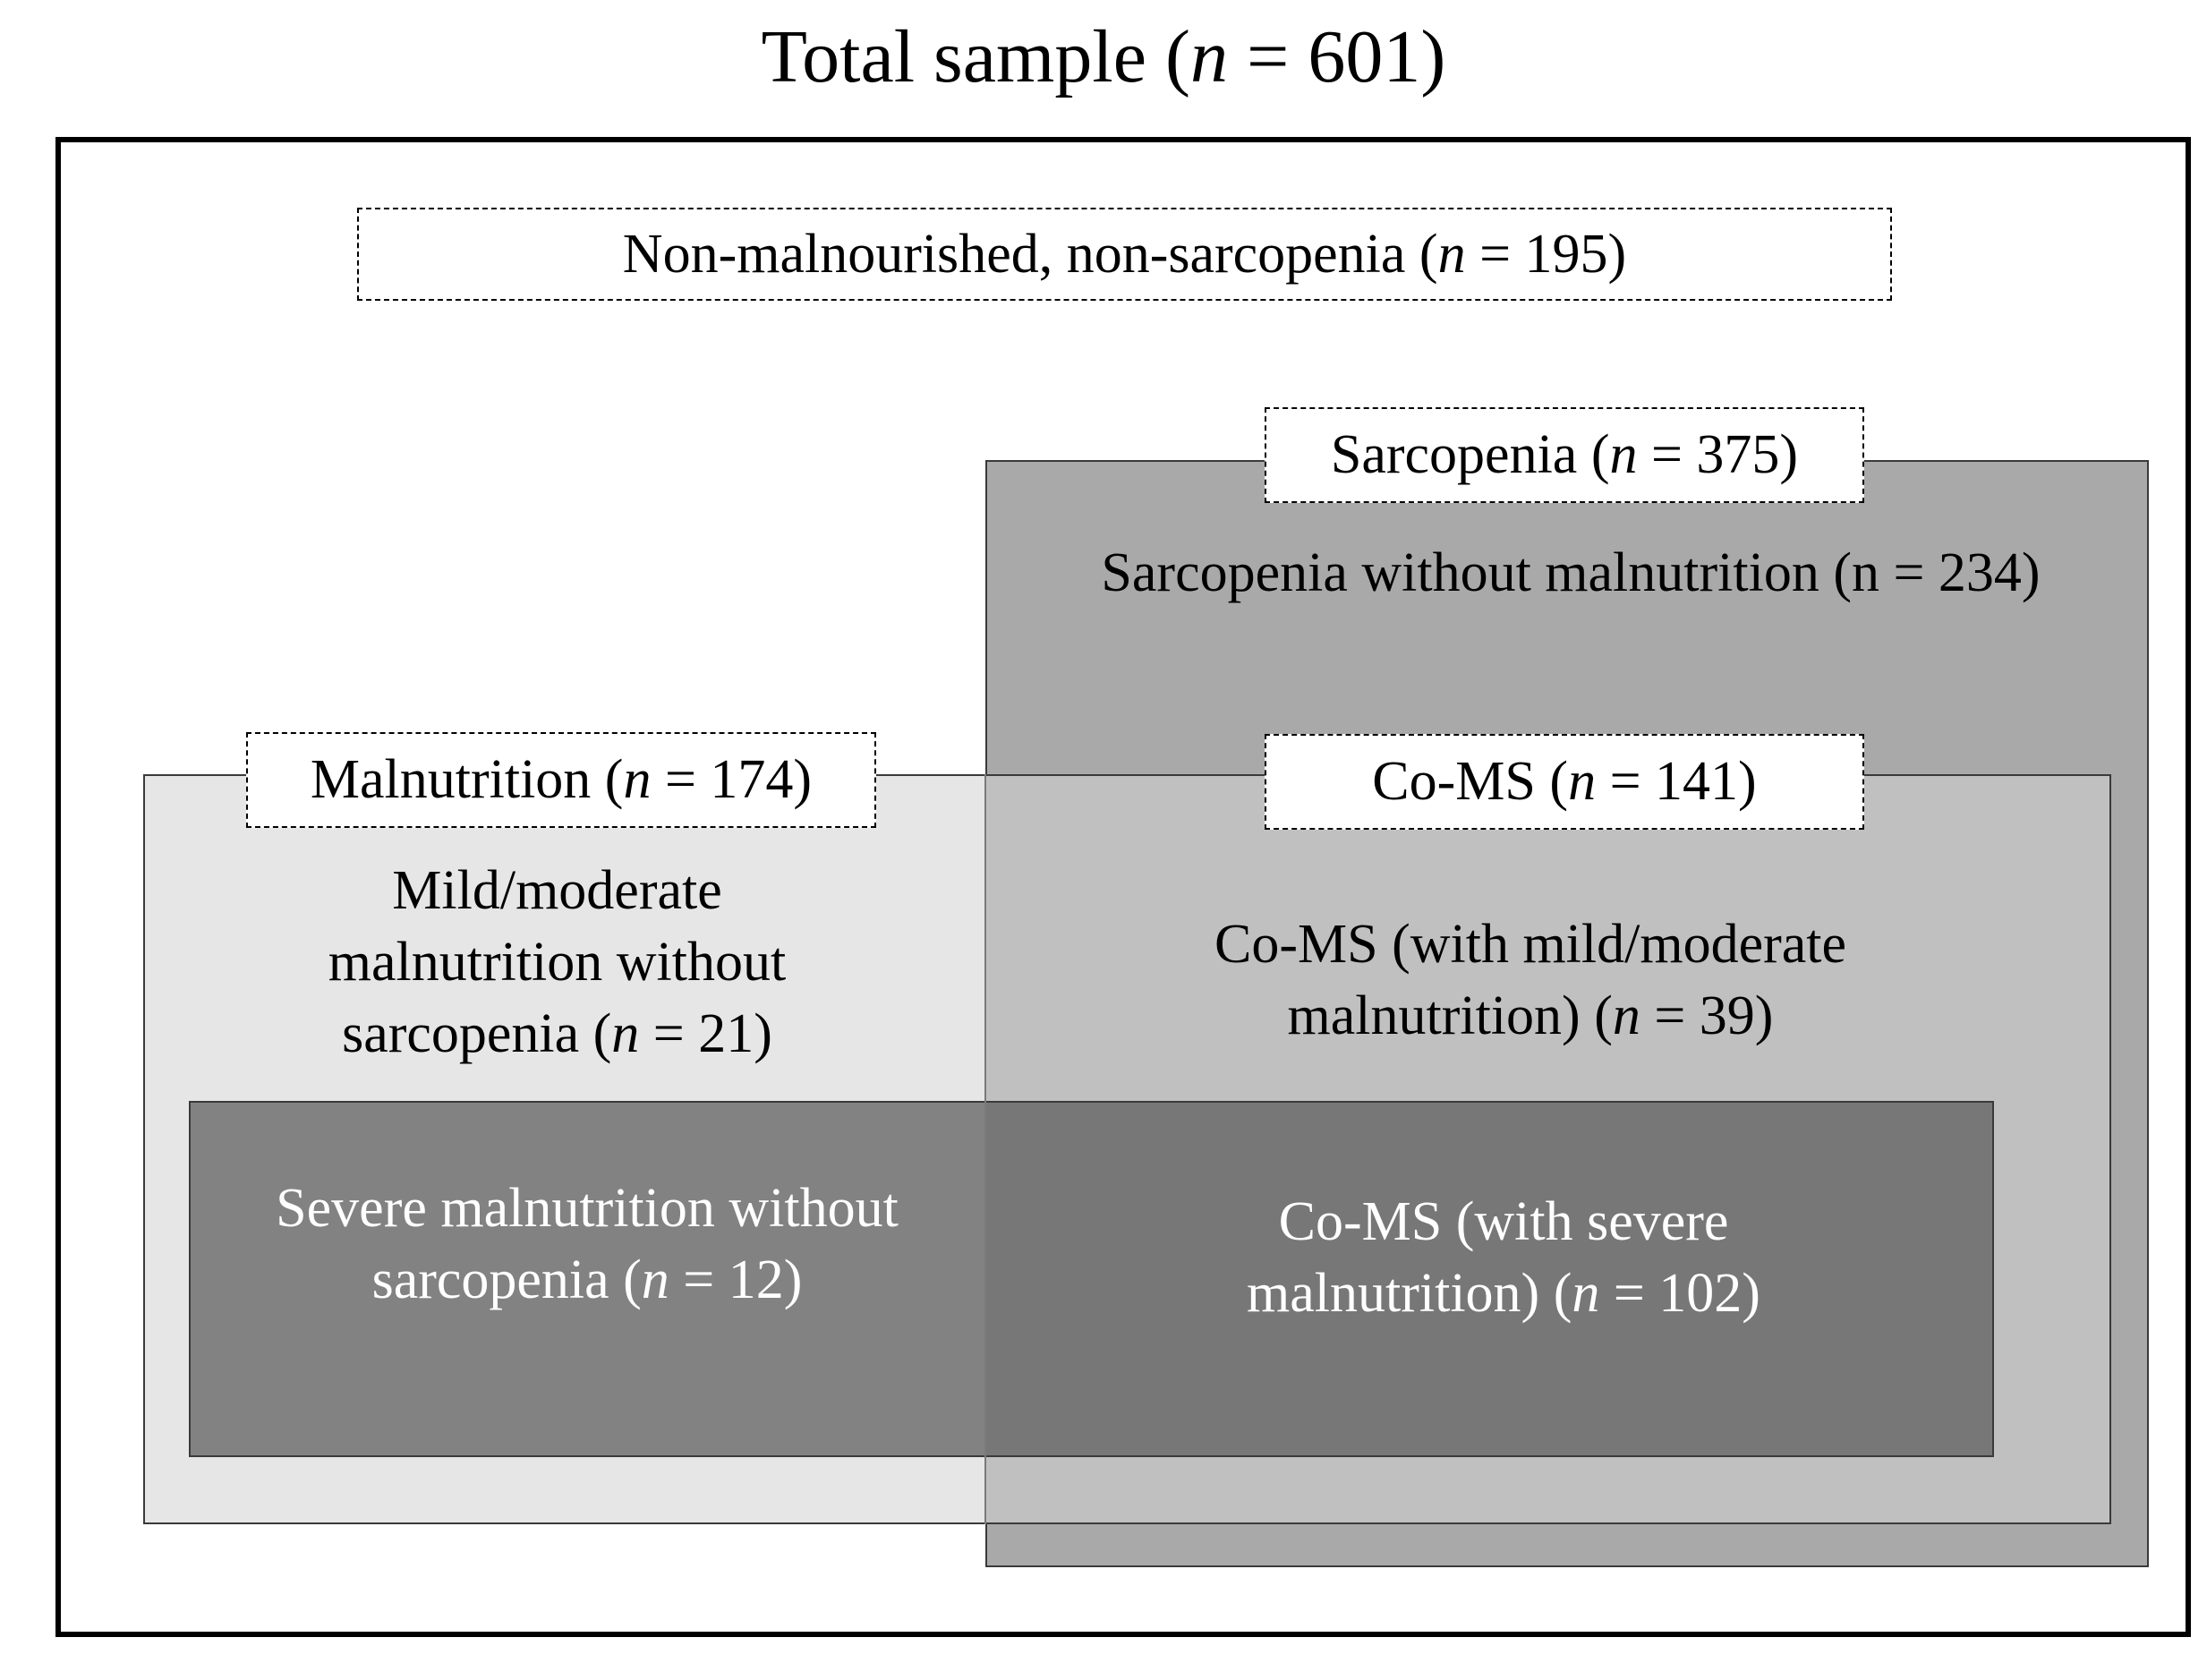 The height and width of the screenshot is (1680, 2207). I want to click on severe-line-2-suffix: = 12), so click(736, 1279).